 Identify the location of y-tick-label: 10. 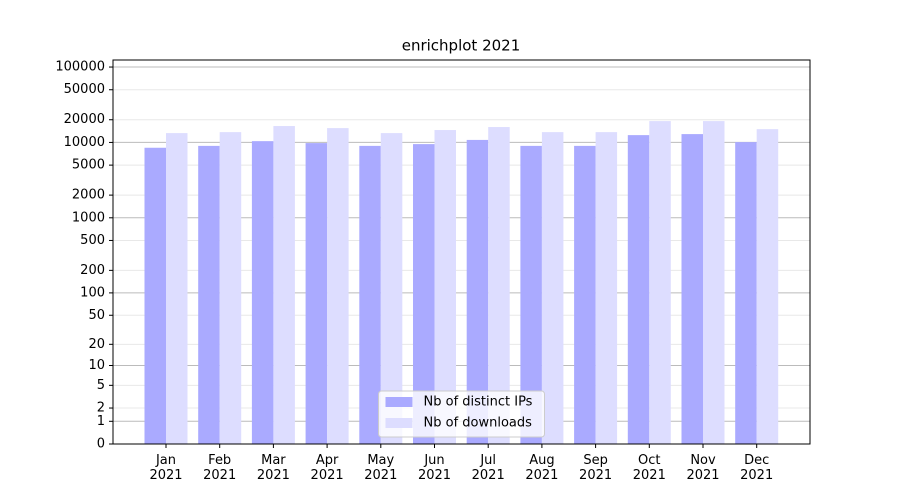
(96, 365).